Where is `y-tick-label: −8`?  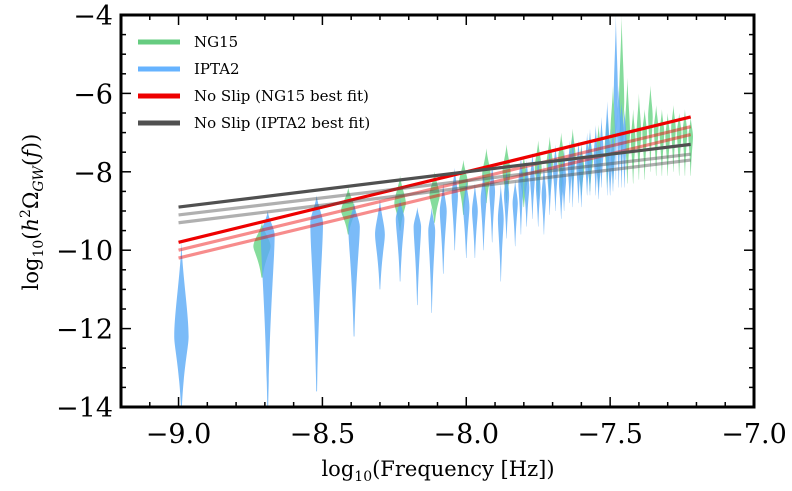 y-tick-label: −8 is located at coordinates (93, 173).